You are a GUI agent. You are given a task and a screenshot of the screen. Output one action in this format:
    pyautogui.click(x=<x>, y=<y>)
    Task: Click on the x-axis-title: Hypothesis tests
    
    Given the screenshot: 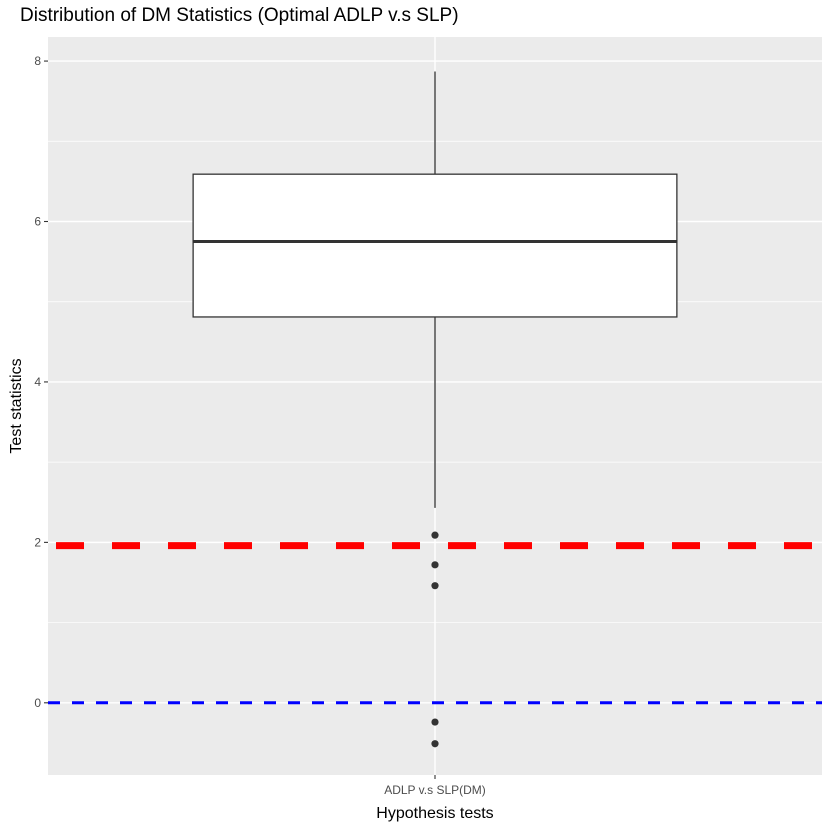 What is the action you would take?
    pyautogui.click(x=434, y=813)
    